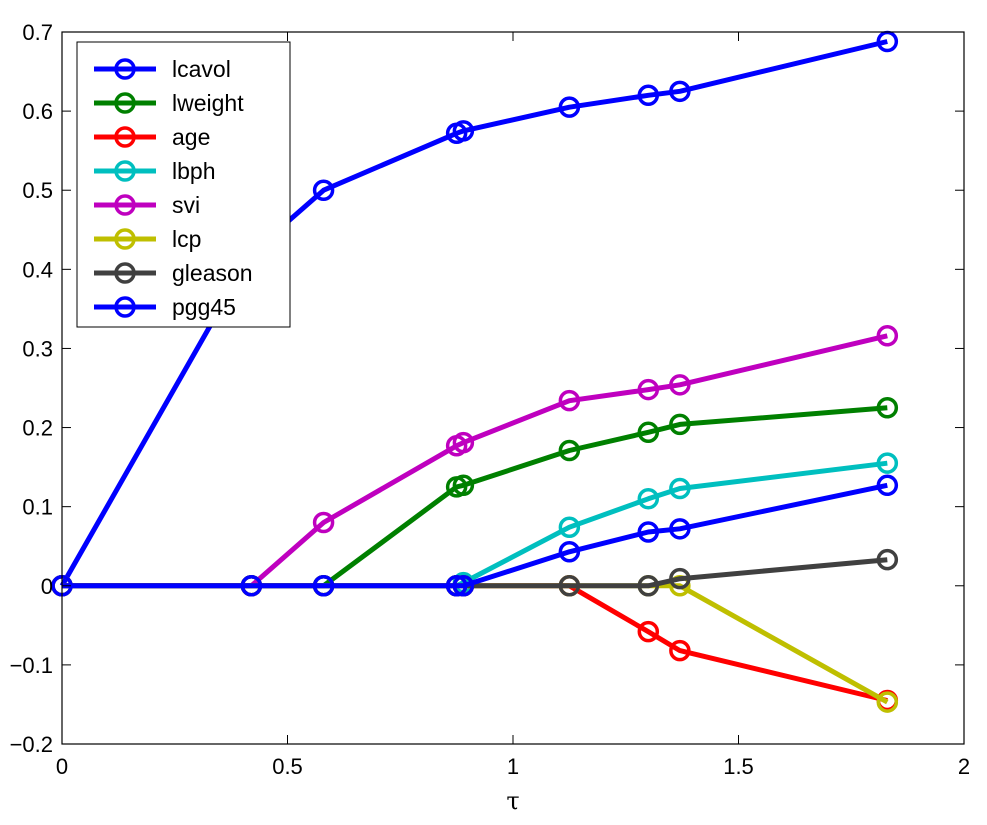 The height and width of the screenshot is (825, 987). Describe the element at coordinates (738, 766) in the screenshot. I see `x-tick-label: 1.5` at that location.